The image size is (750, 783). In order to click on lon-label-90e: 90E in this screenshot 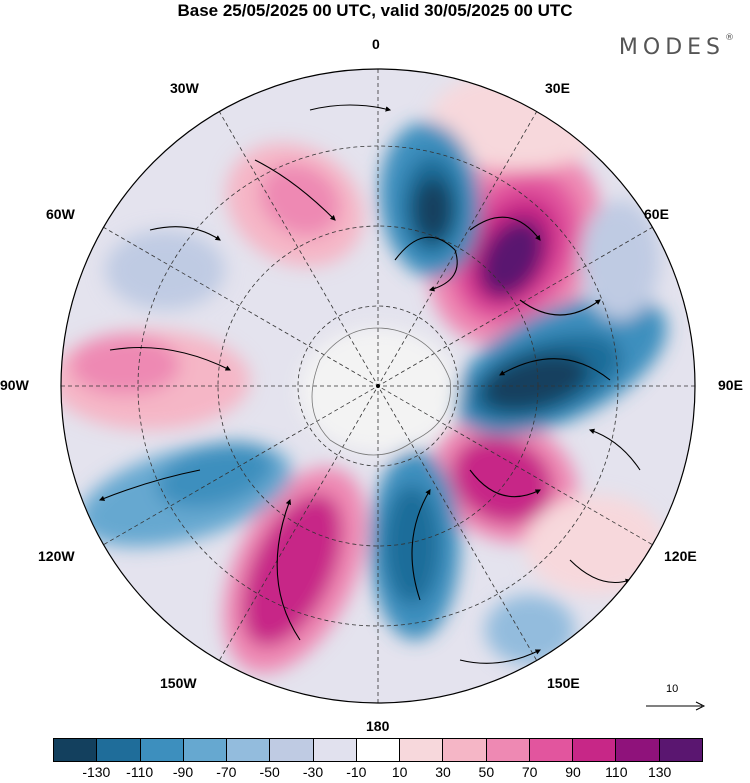, I will do `click(730, 385)`.